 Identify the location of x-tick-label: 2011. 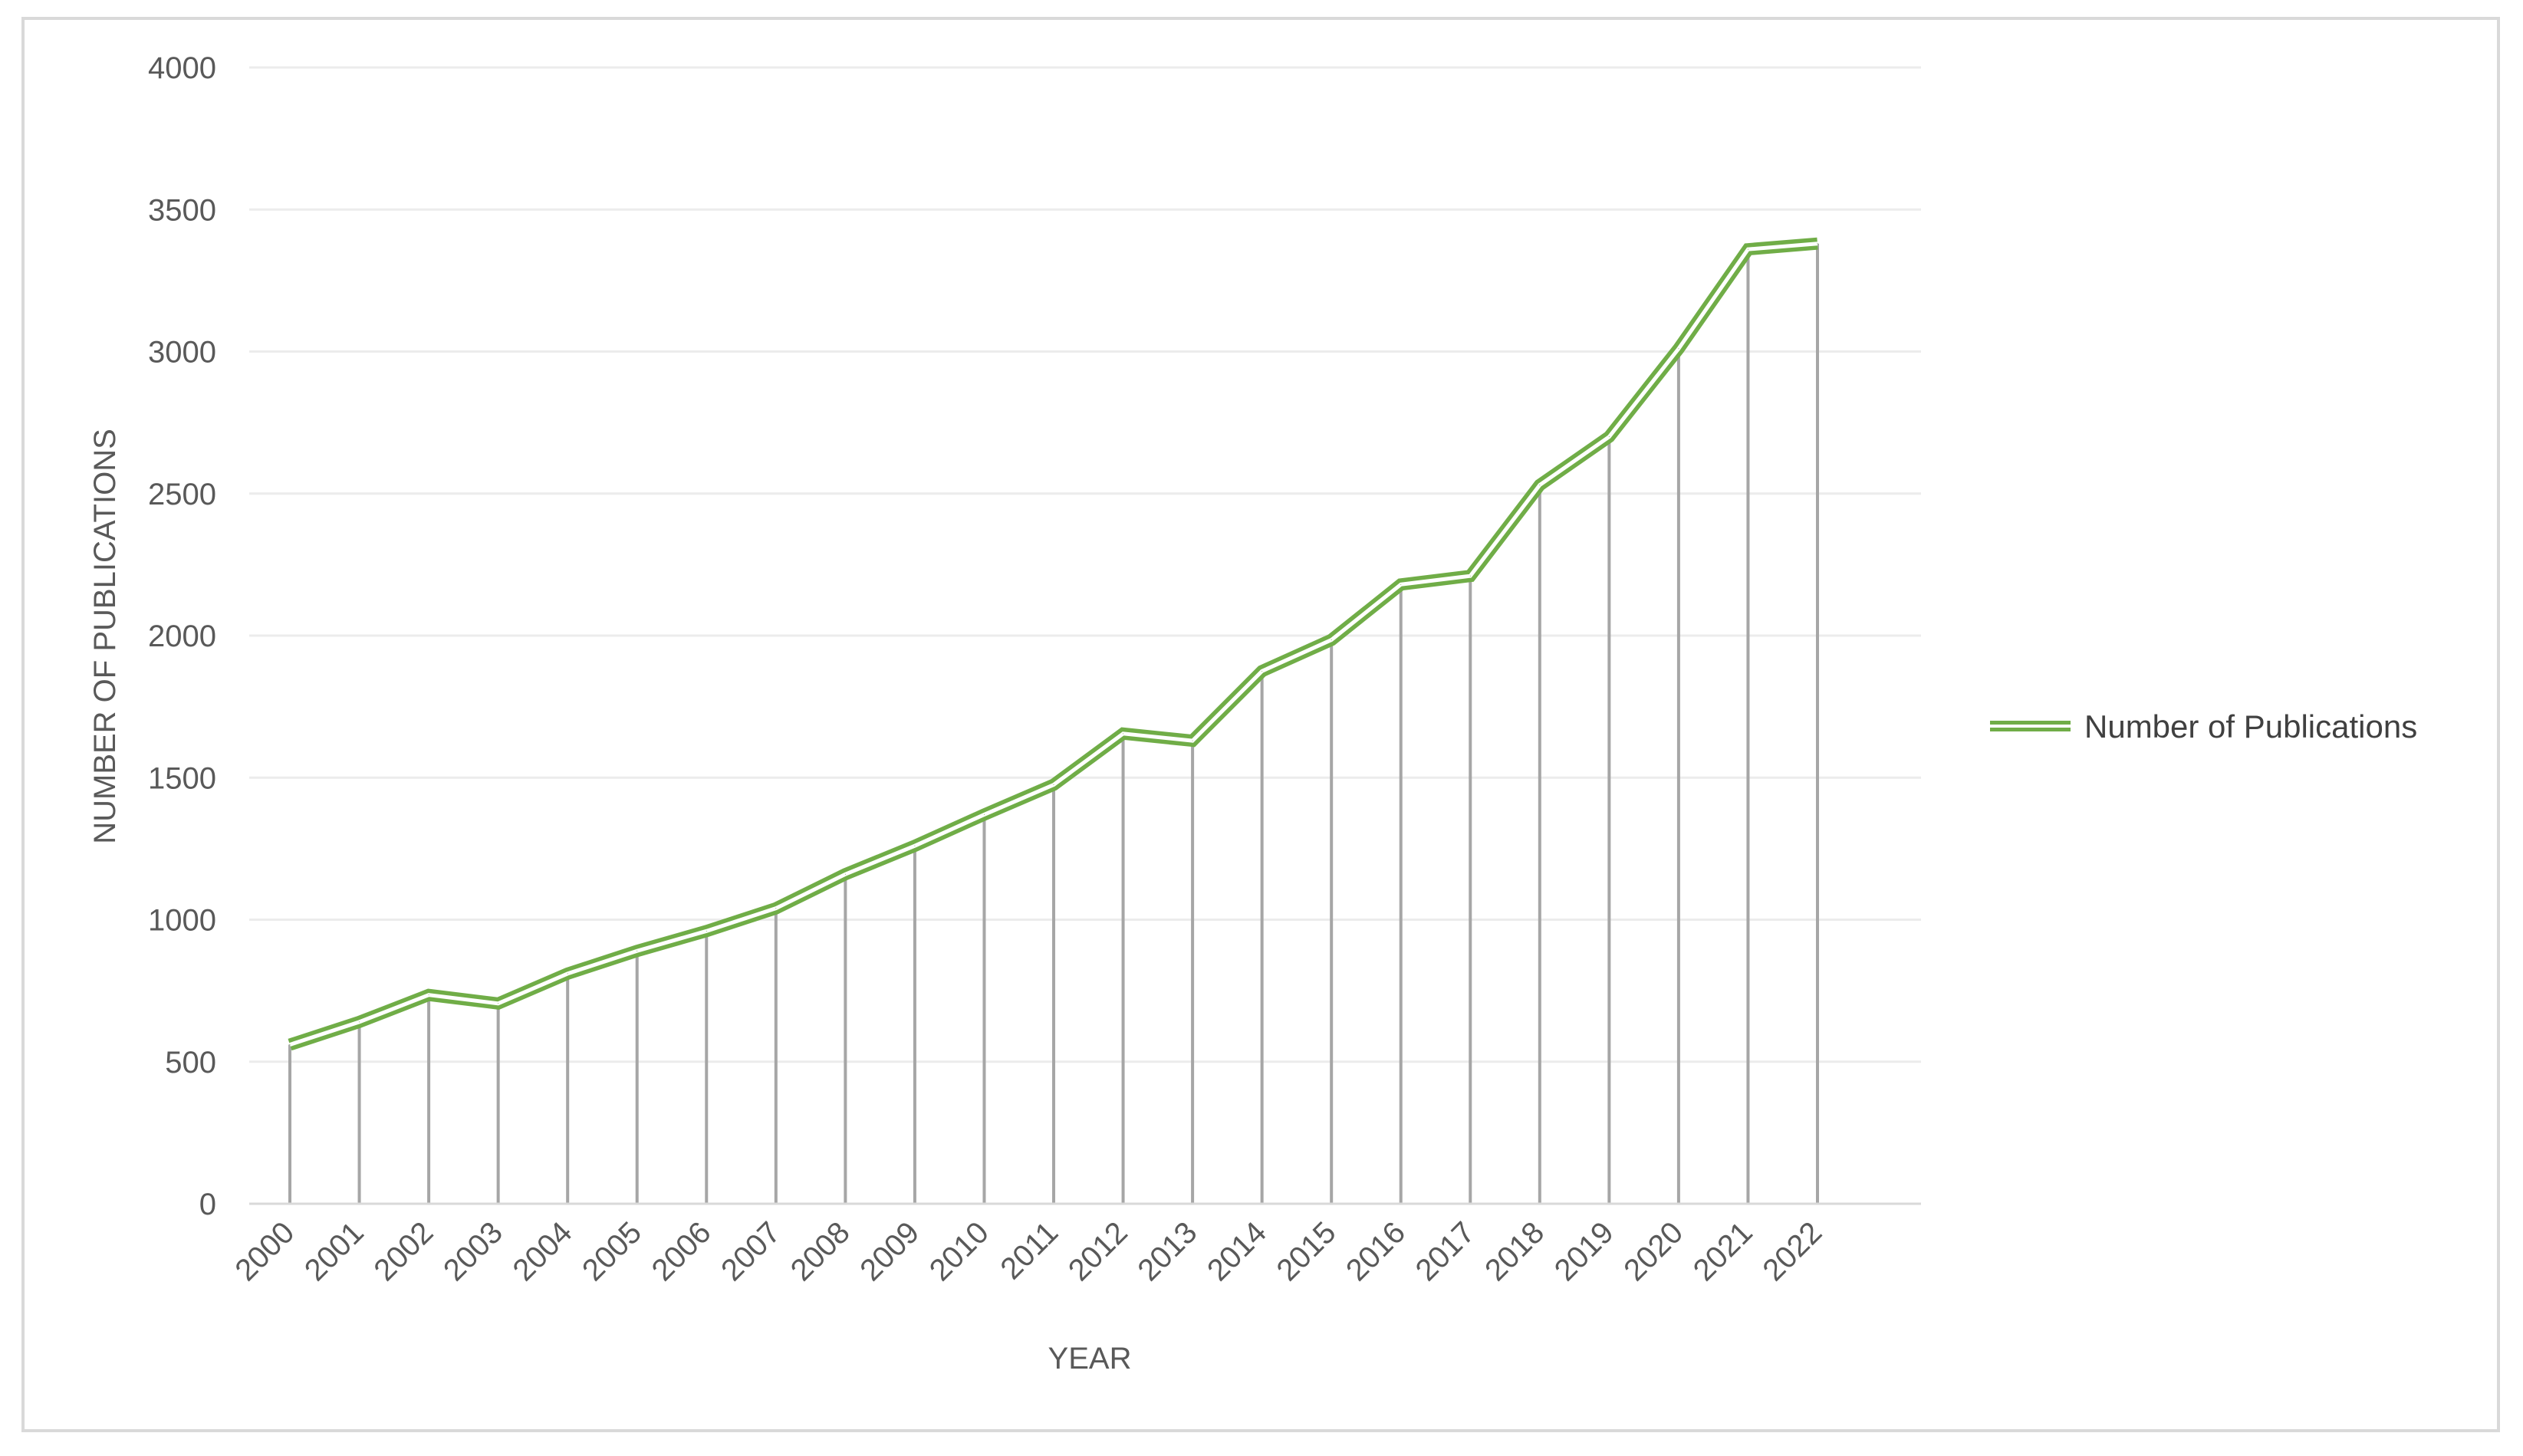
(1029, 1250).